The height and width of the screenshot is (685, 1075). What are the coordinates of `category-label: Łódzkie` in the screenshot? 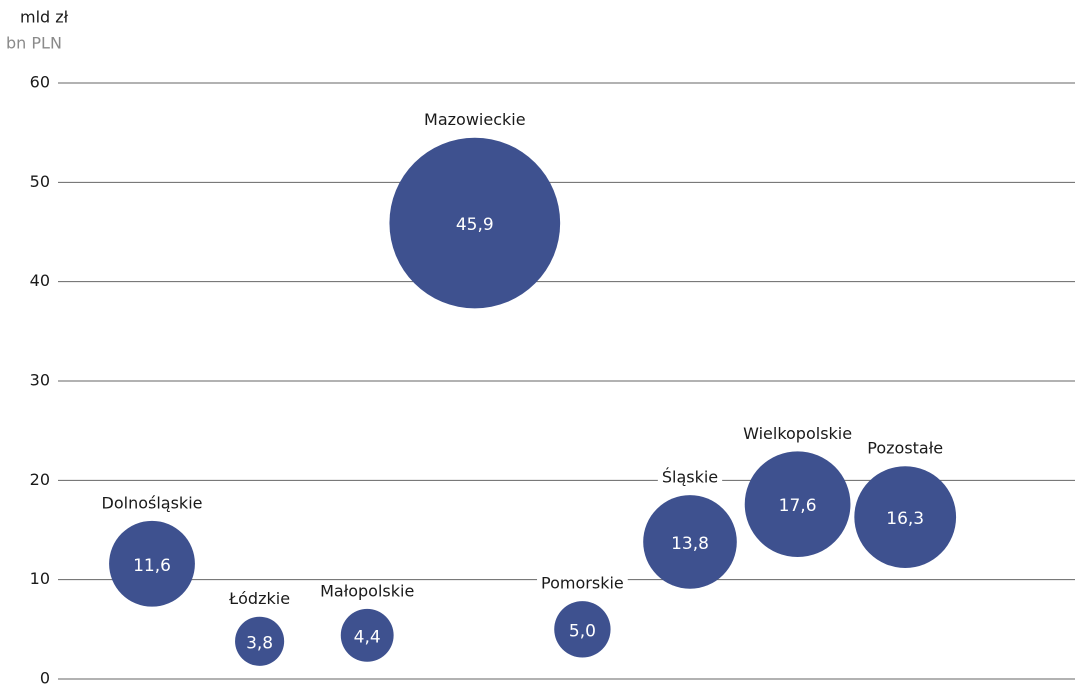 It's located at (259, 598).